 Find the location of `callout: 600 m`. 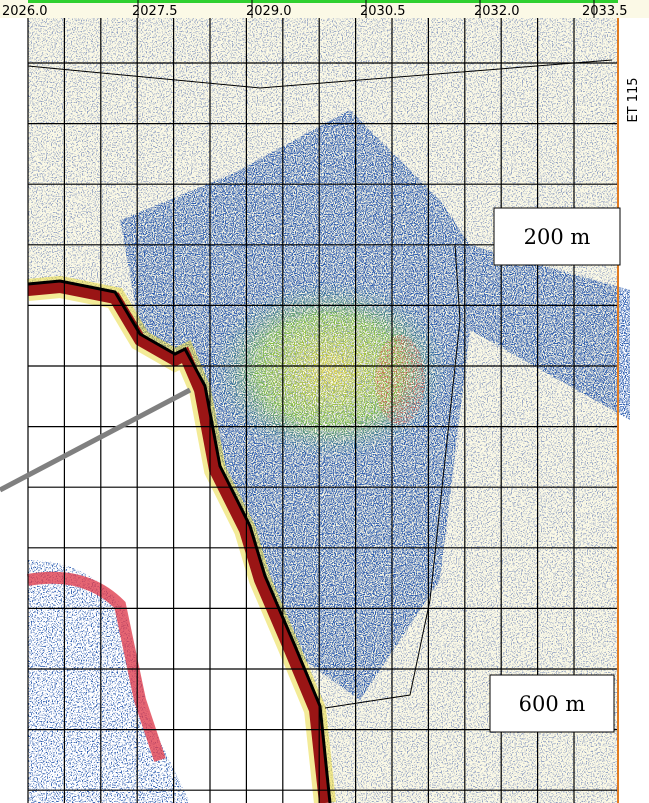

callout: 600 m is located at coordinates (552, 704).